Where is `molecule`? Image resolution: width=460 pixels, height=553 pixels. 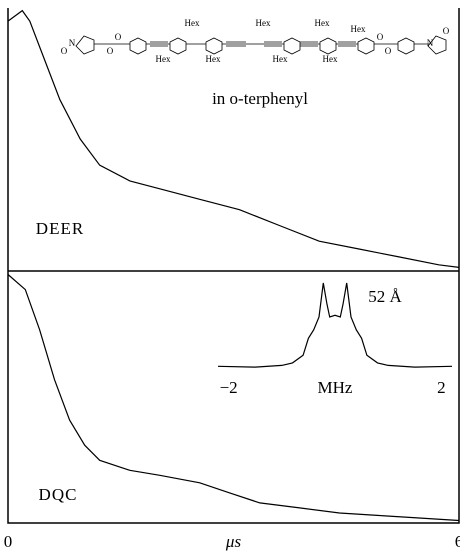 molecule is located at coordinates (261, 45).